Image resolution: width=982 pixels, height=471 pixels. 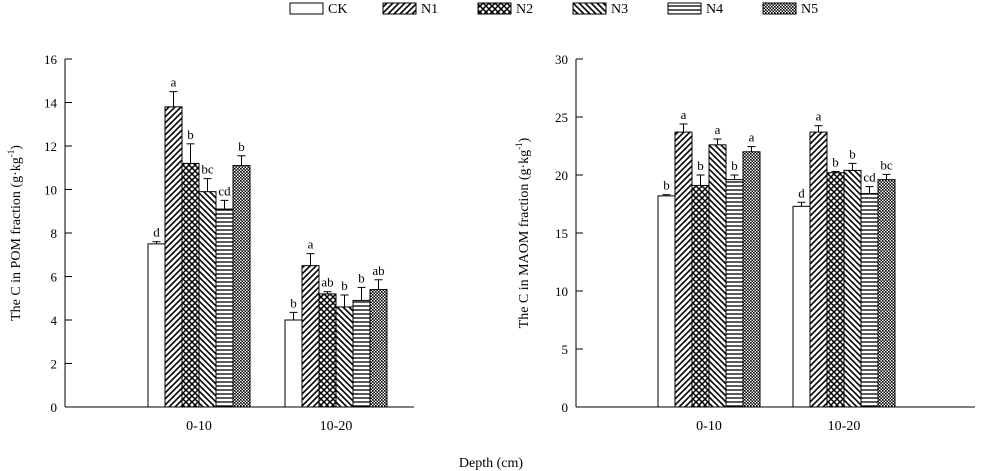 What do you see at coordinates (561, 117) in the screenshot?
I see `y-tick-label: 25` at bounding box center [561, 117].